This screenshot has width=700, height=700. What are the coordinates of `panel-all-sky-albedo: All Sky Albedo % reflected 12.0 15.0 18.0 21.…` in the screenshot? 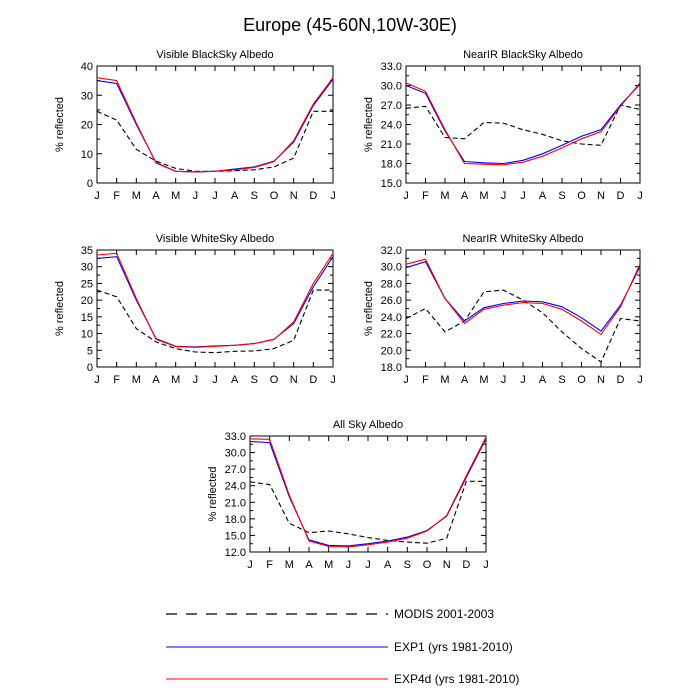 It's located at (348, 495).